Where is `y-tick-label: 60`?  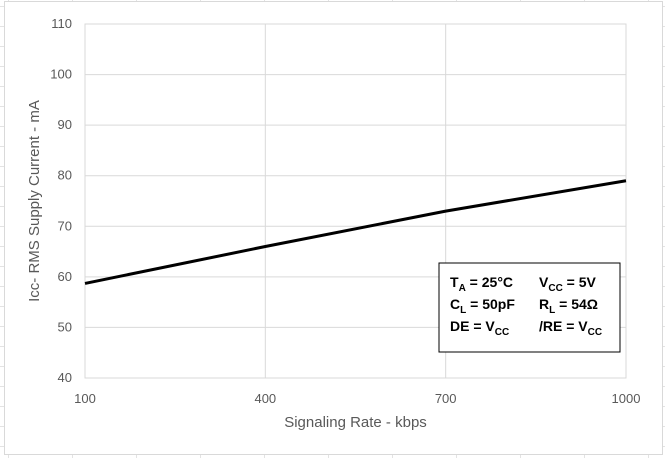 y-tick-label: 60 is located at coordinates (65, 276).